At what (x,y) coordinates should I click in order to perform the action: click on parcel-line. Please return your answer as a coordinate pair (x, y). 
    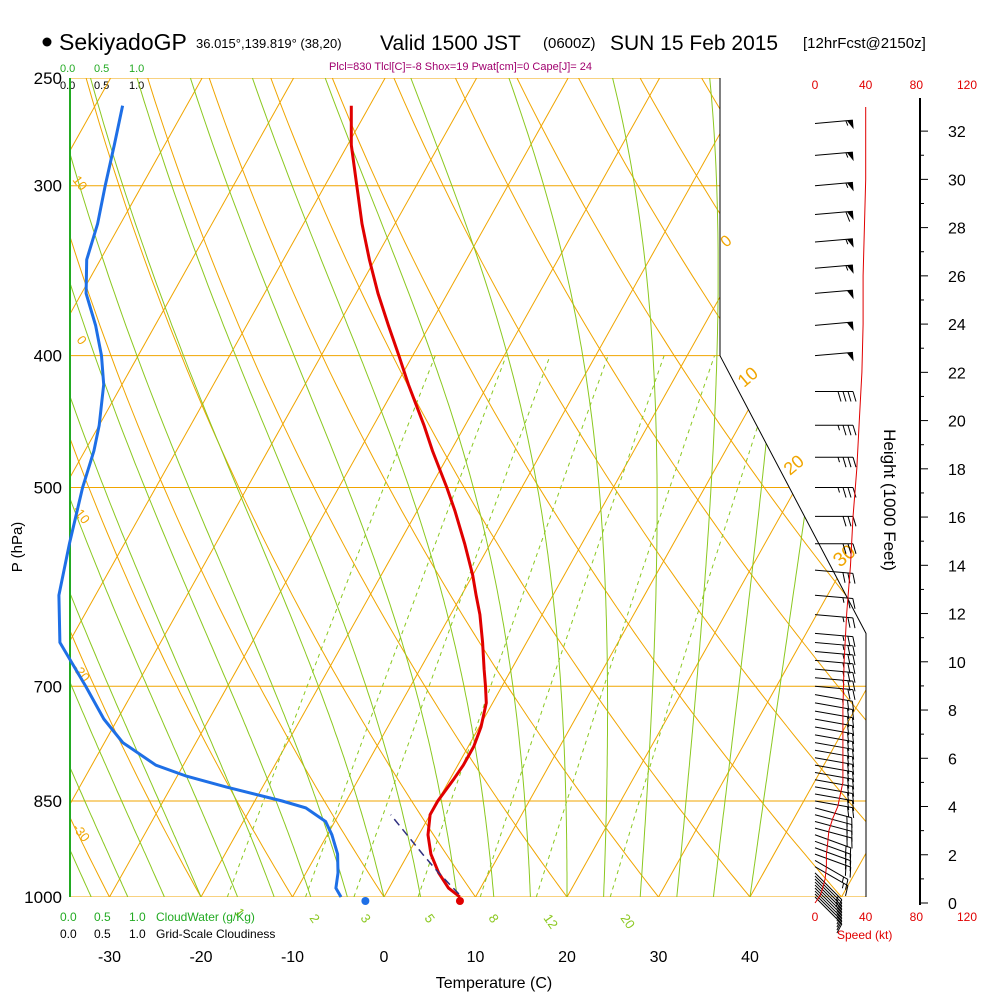
    Looking at the image, I should click on (425, 854).